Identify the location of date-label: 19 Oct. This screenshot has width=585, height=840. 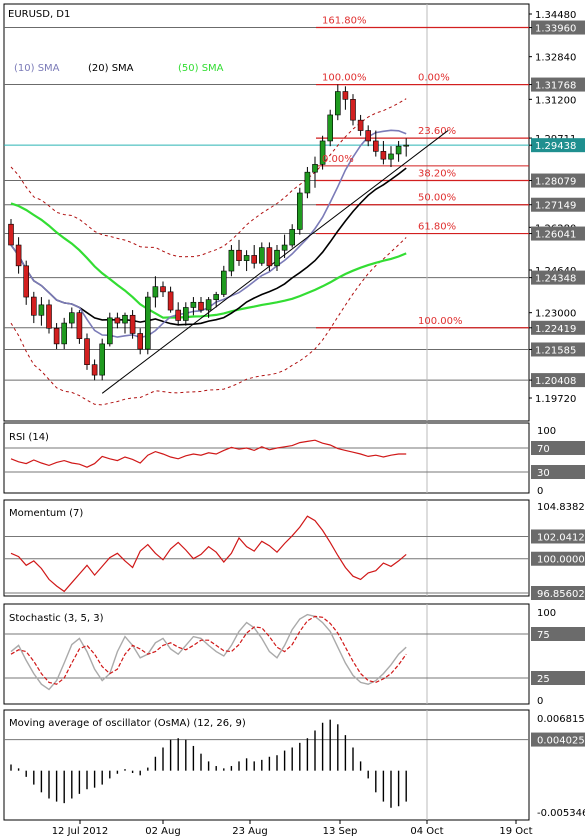
(515, 831).